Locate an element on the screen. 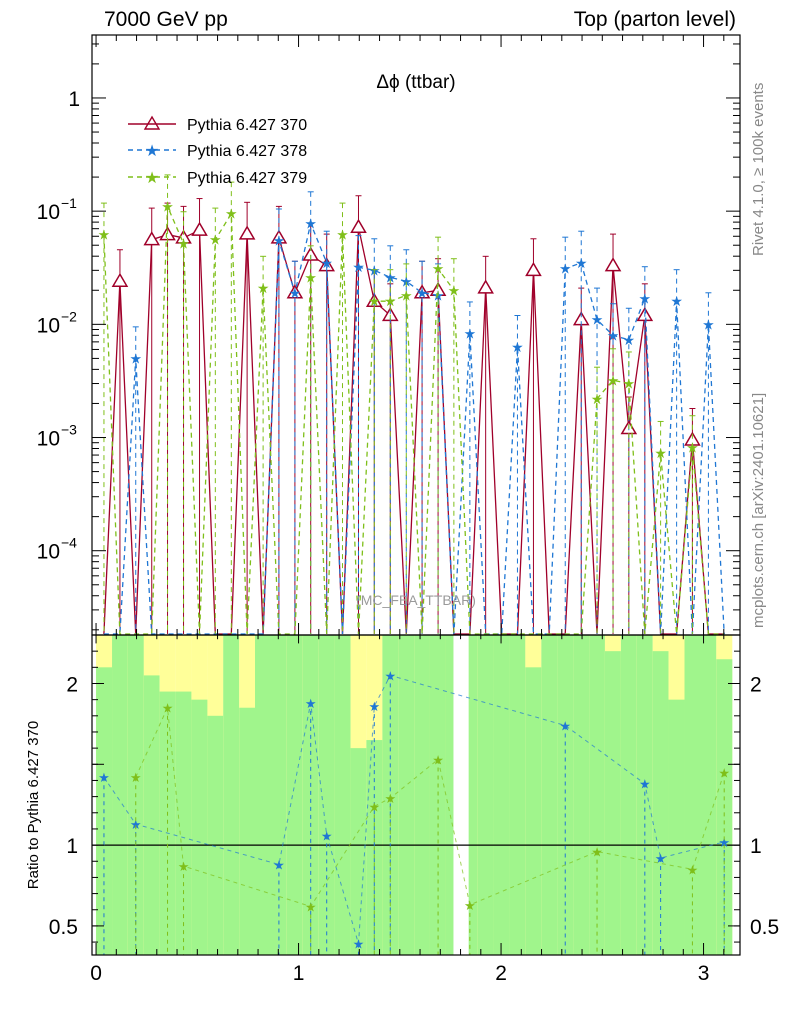 The width and height of the screenshot is (786, 1024). triangle-marker-icon is located at coordinates (152, 122).